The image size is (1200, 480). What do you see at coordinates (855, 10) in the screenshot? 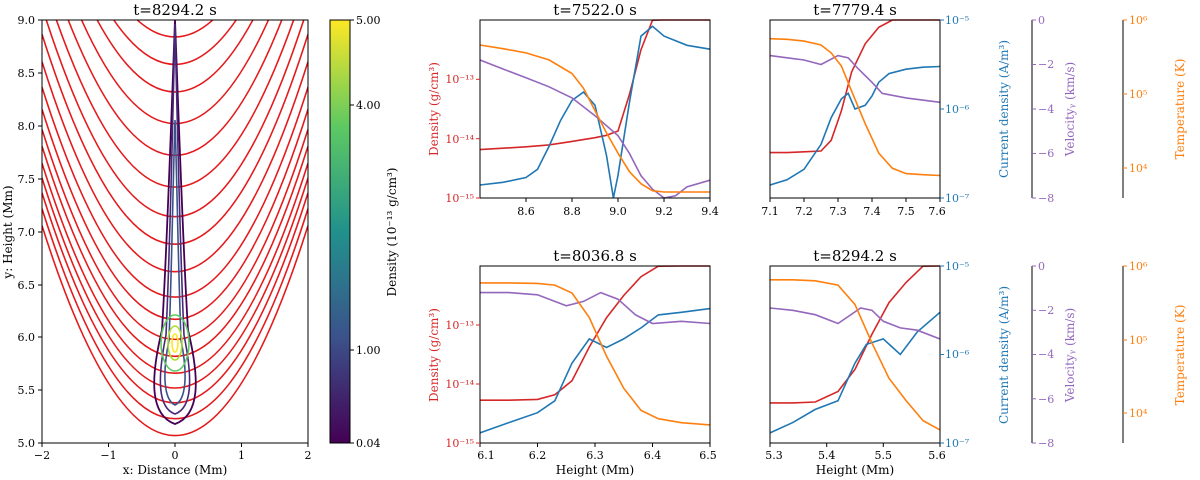
I see `panel-title: t=7779.4 s` at bounding box center [855, 10].